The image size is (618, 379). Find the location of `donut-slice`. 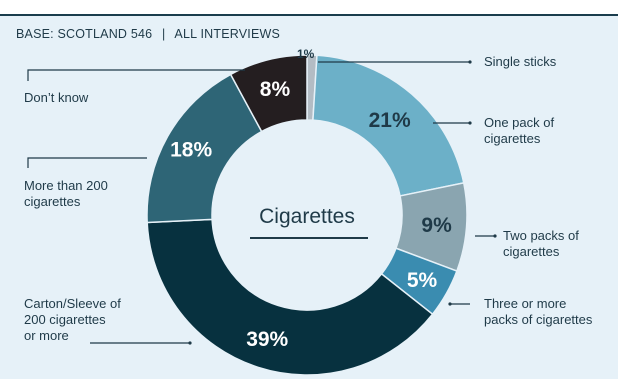

donut-slice is located at coordinates (268, 93).